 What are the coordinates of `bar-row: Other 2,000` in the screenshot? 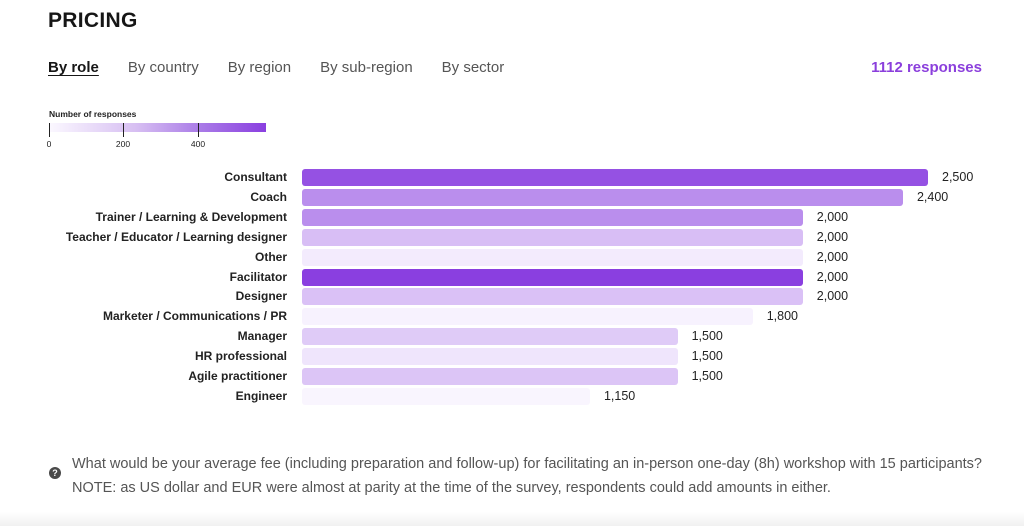 It's located at (512, 257).